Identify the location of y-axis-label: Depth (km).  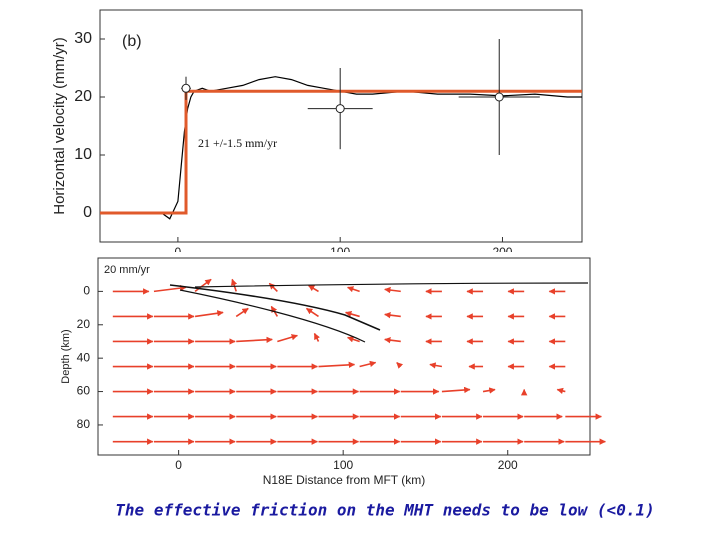
(66, 356).